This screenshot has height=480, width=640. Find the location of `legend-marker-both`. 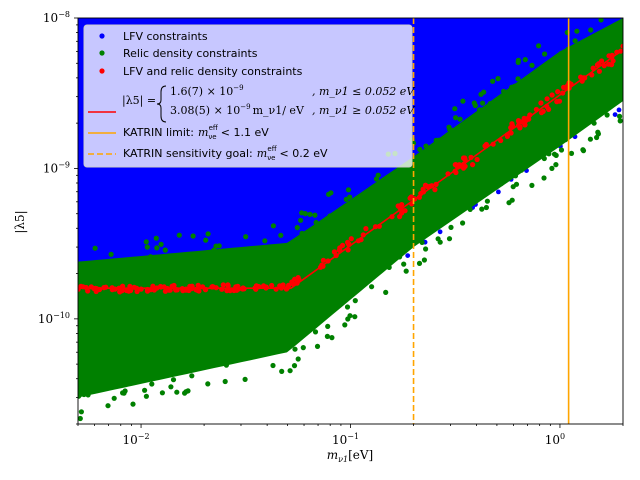

legend-marker-both is located at coordinates (102, 71).